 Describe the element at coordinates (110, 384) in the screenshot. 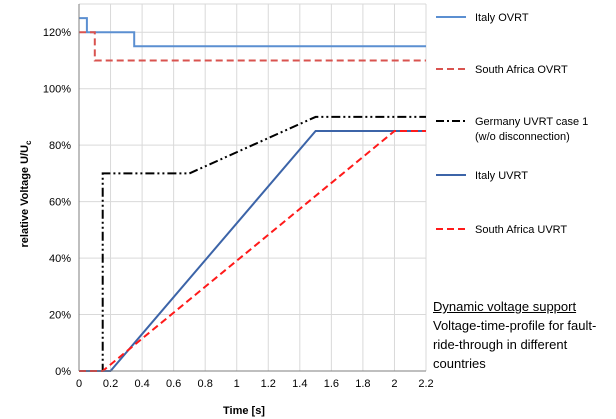

I see `x-tick-label: 0.2` at that location.